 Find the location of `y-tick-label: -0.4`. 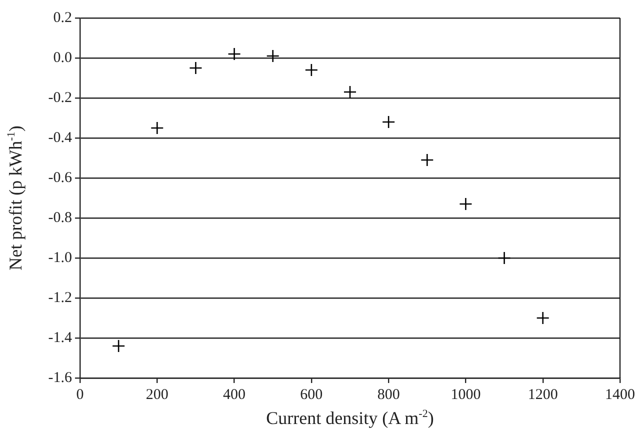

y-tick-label: -0.4 is located at coordinates (60, 138).